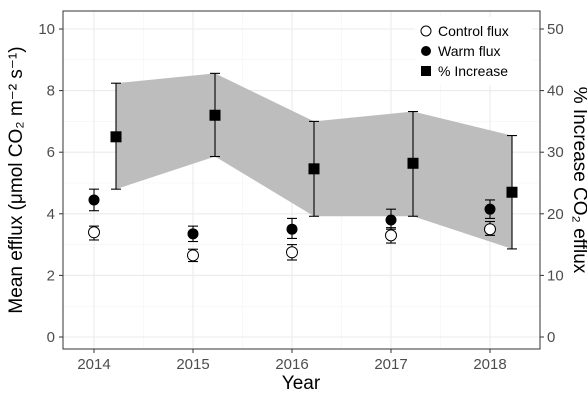 Image resolution: width=587 pixels, height=395 pixels. Describe the element at coordinates (51, 337) in the screenshot. I see `y-left-tick-label: 0` at that location.